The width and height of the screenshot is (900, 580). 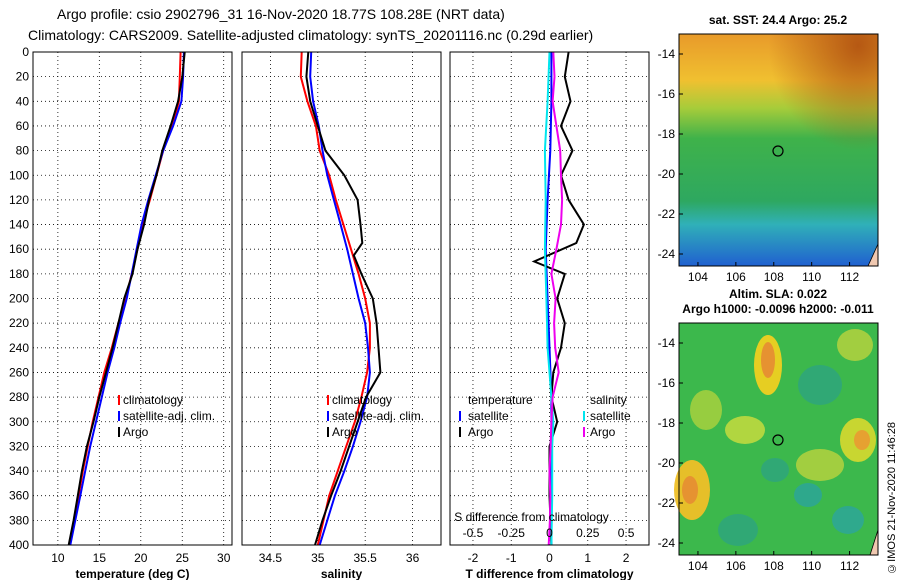 What do you see at coordinates (549, 573) in the screenshot?
I see `x-axis-label: T difference from climatology` at bounding box center [549, 573].